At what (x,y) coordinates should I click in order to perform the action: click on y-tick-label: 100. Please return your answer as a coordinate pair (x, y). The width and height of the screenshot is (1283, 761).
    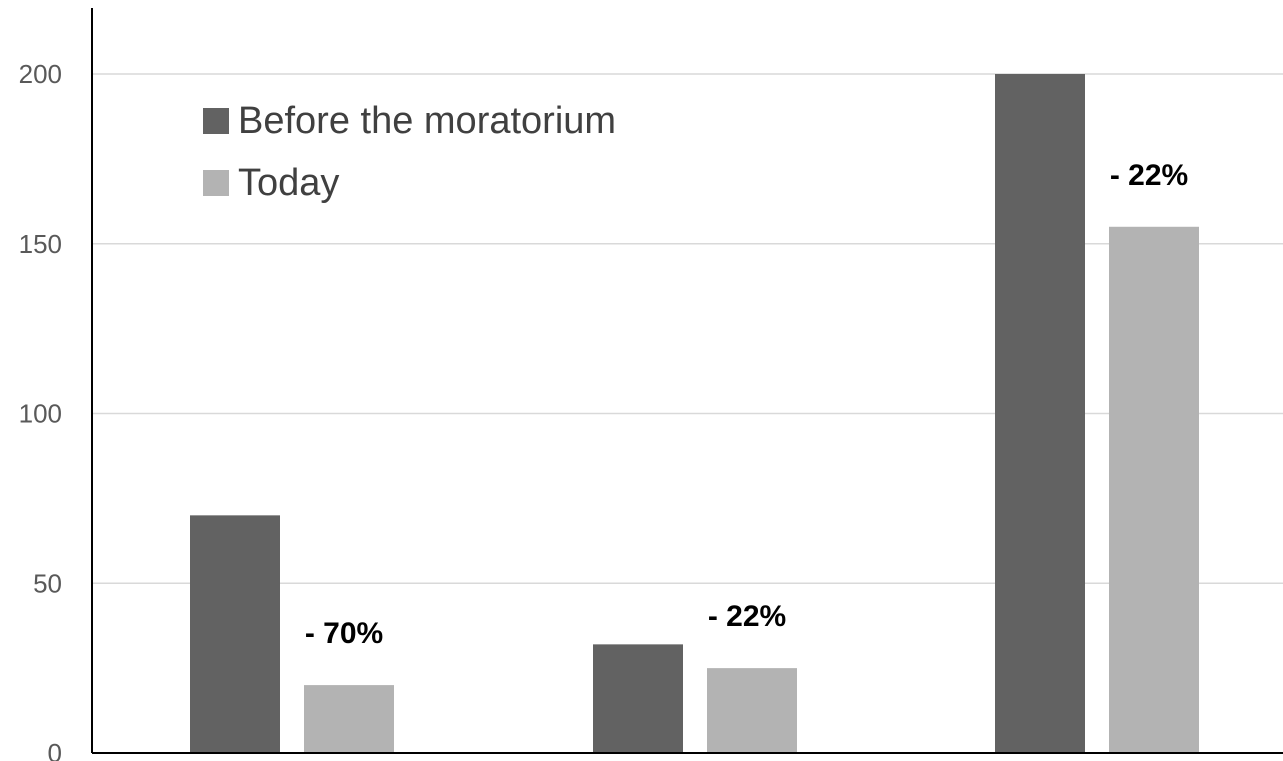
    Looking at the image, I should click on (40, 414).